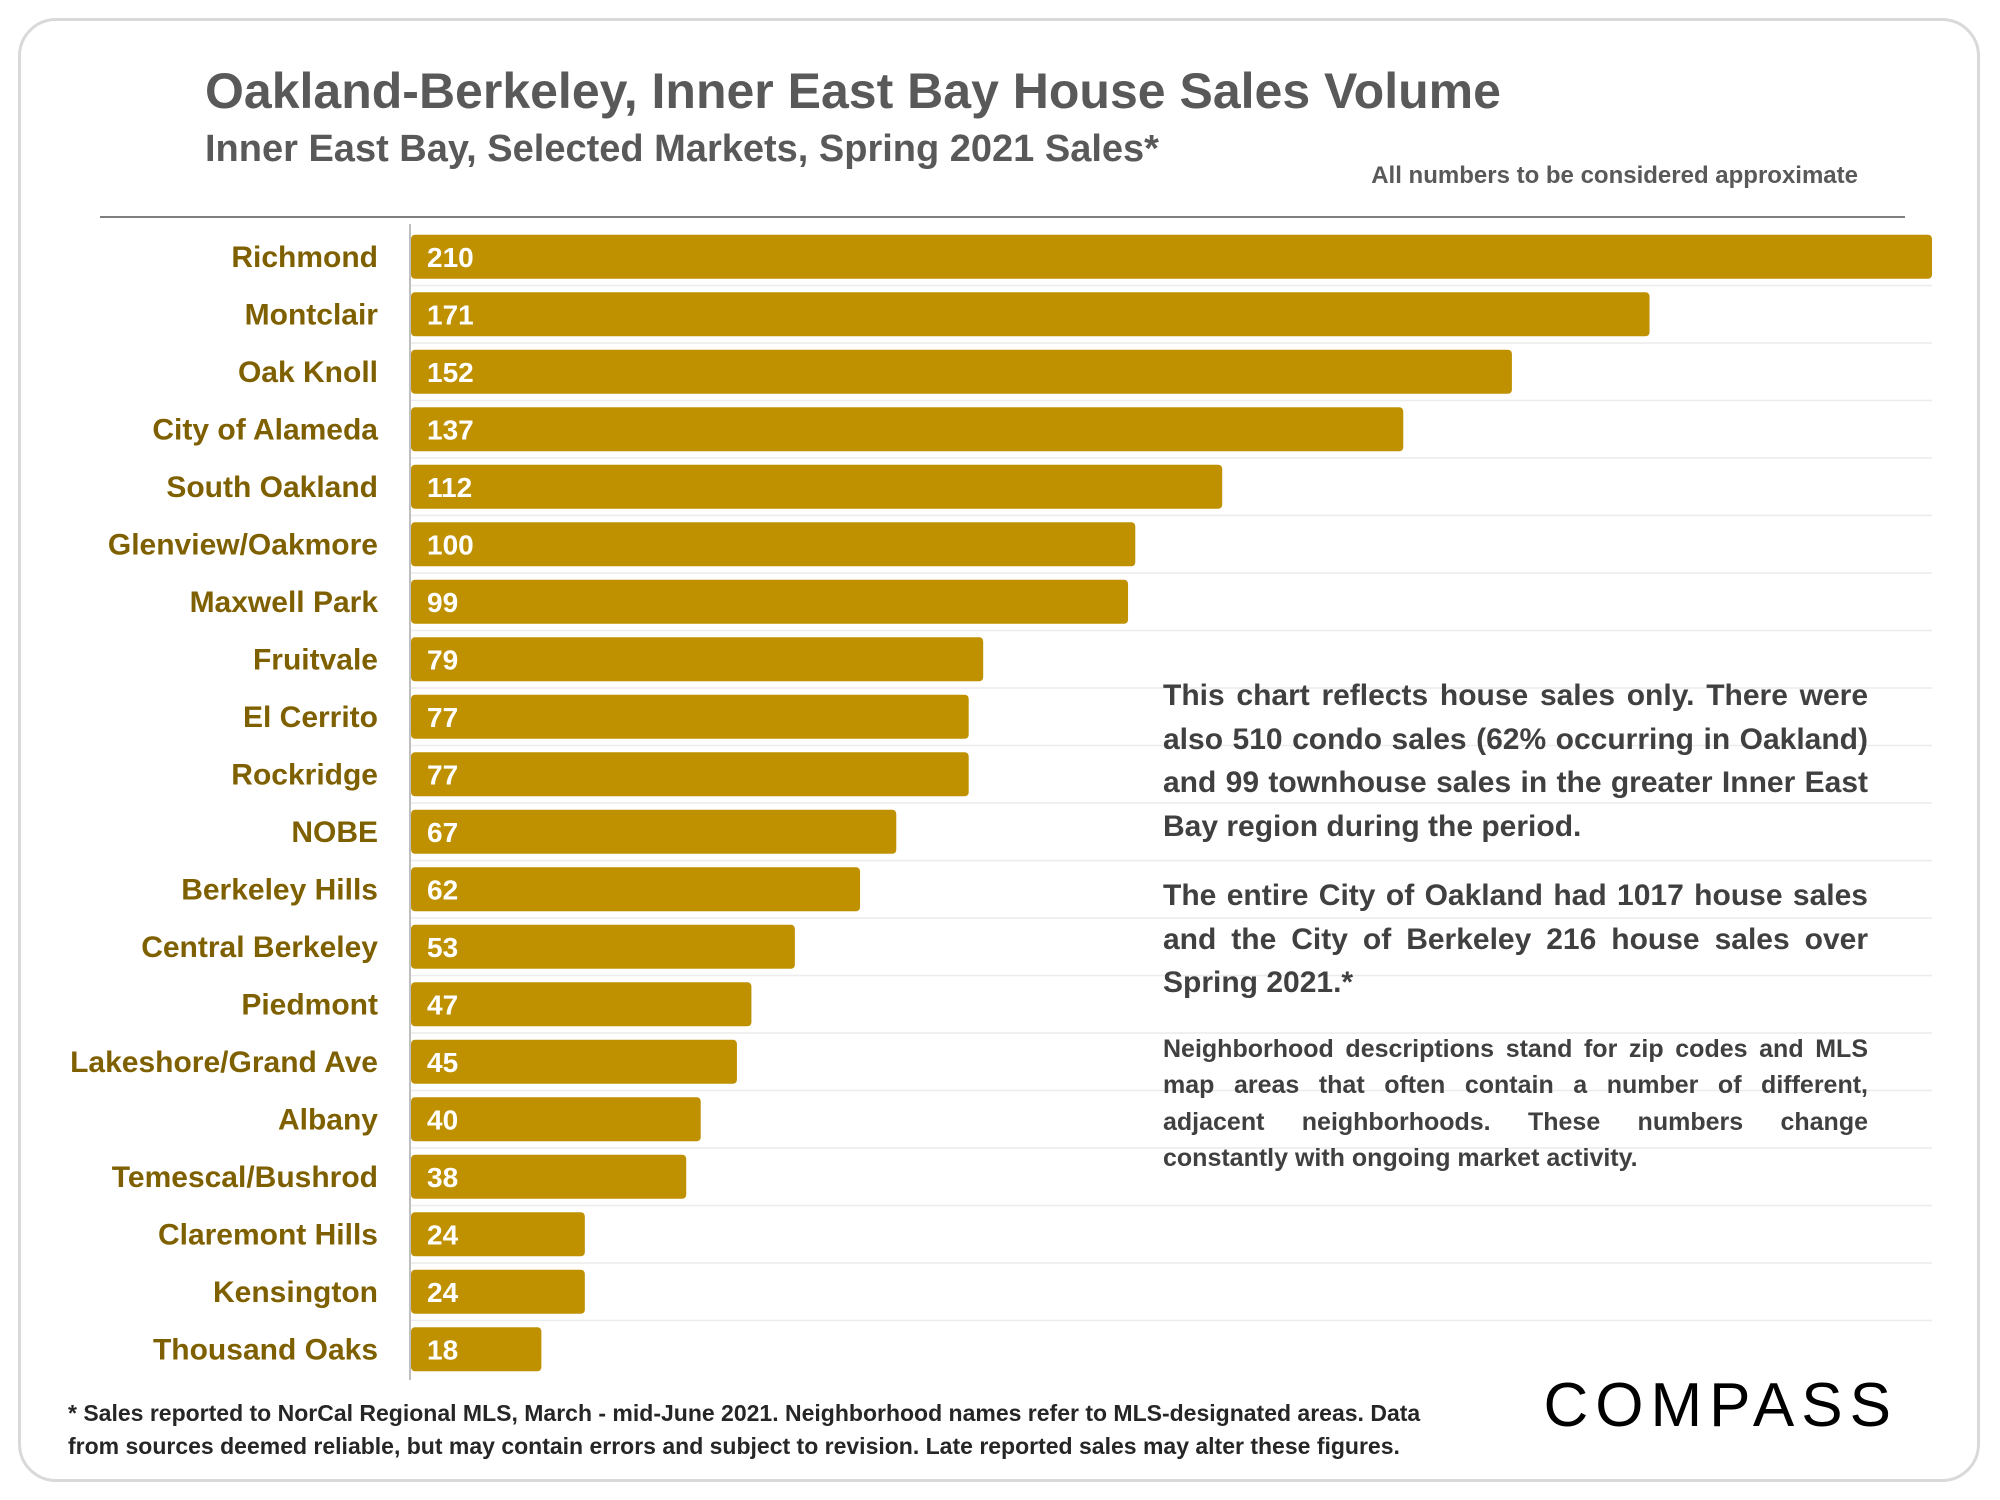  Describe the element at coordinates (442, 889) in the screenshot. I see `data-label: 62` at that location.